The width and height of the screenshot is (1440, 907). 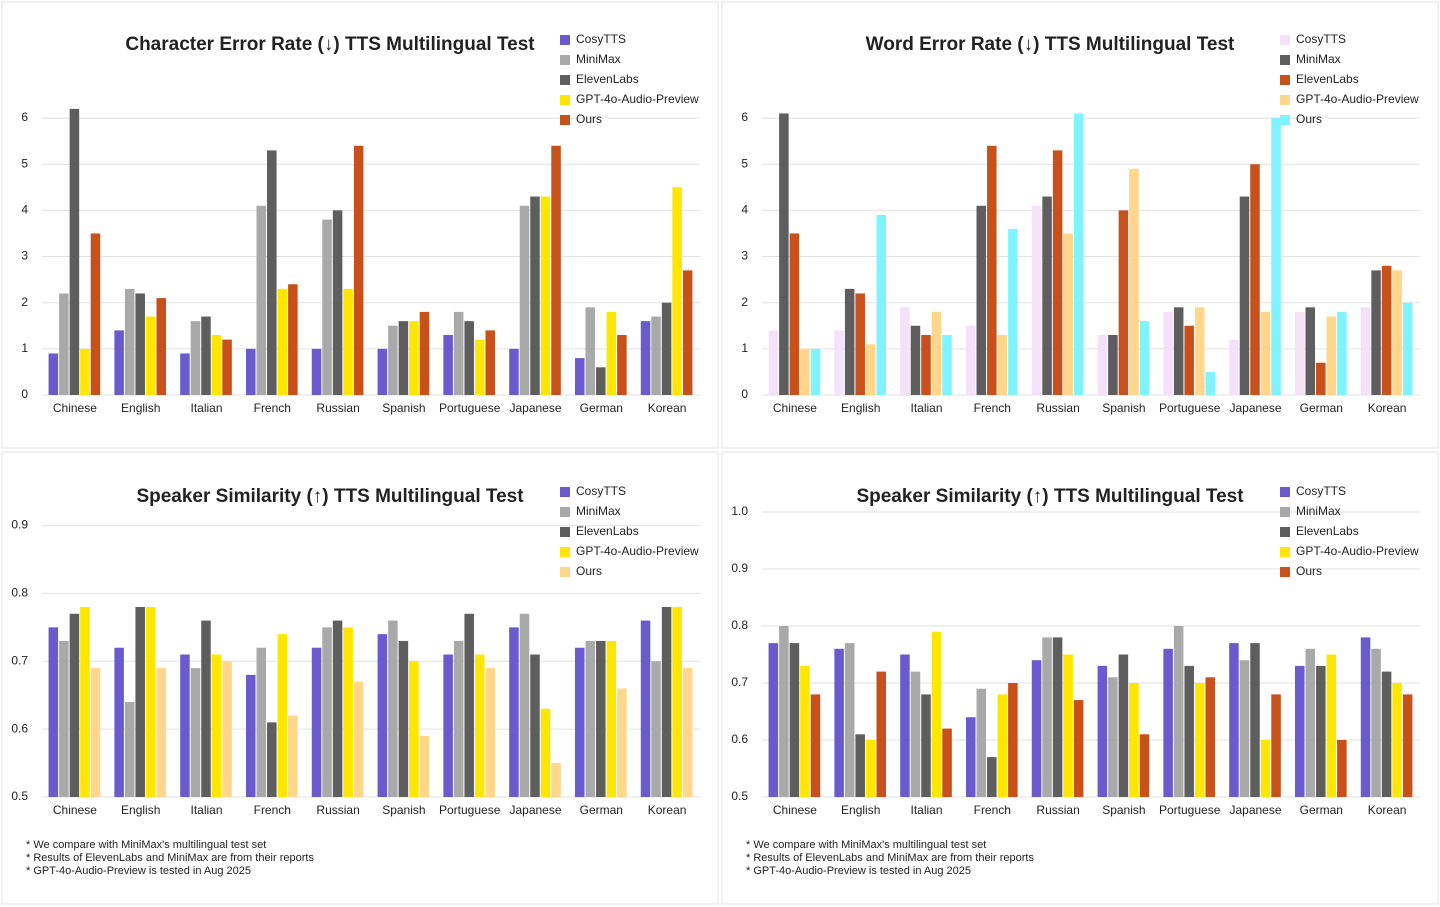 I want to click on y-tick-label: 6, so click(x=24, y=117).